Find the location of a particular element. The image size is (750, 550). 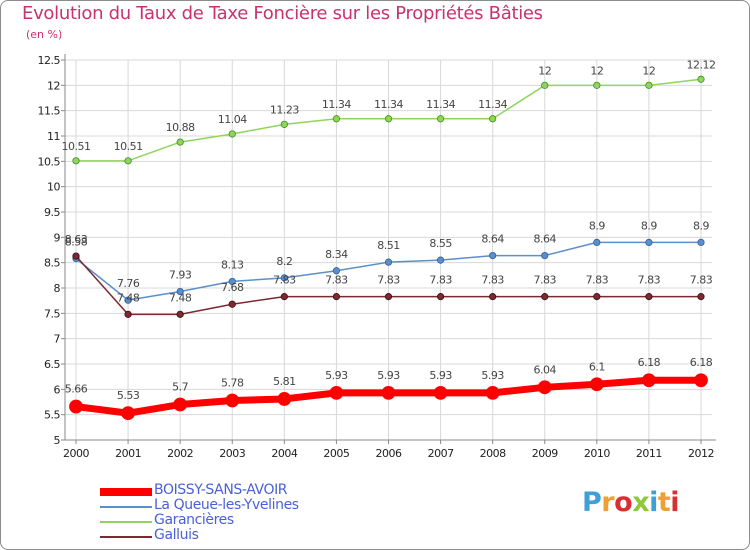

y-tick-label: 6 is located at coordinates (57, 389).